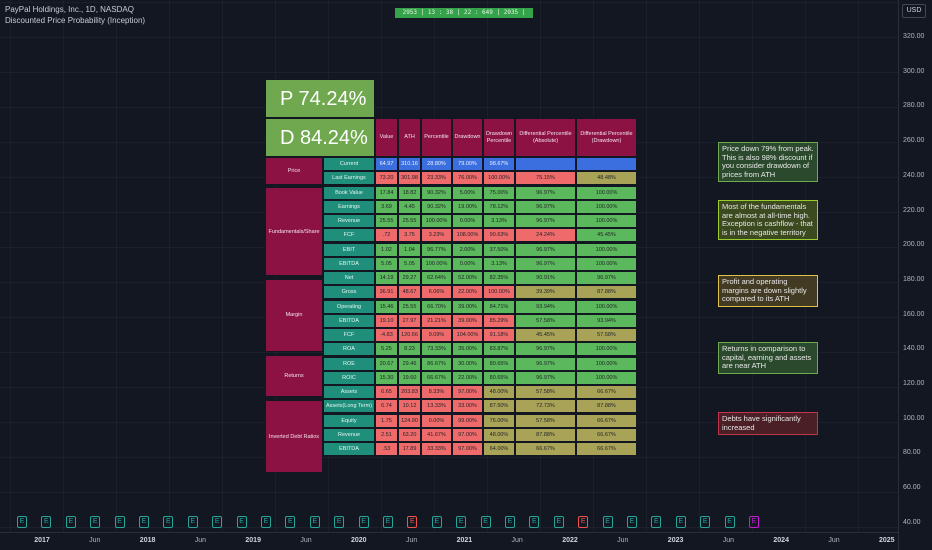  What do you see at coordinates (467, 335) in the screenshot?
I see `table-cell: 104.00%` at bounding box center [467, 335].